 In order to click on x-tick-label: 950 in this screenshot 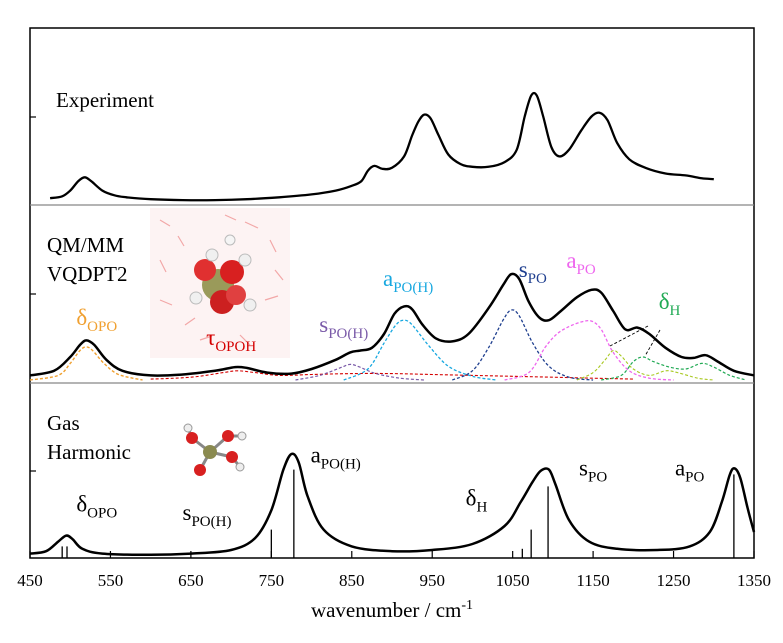, I will do `click(432, 580)`.